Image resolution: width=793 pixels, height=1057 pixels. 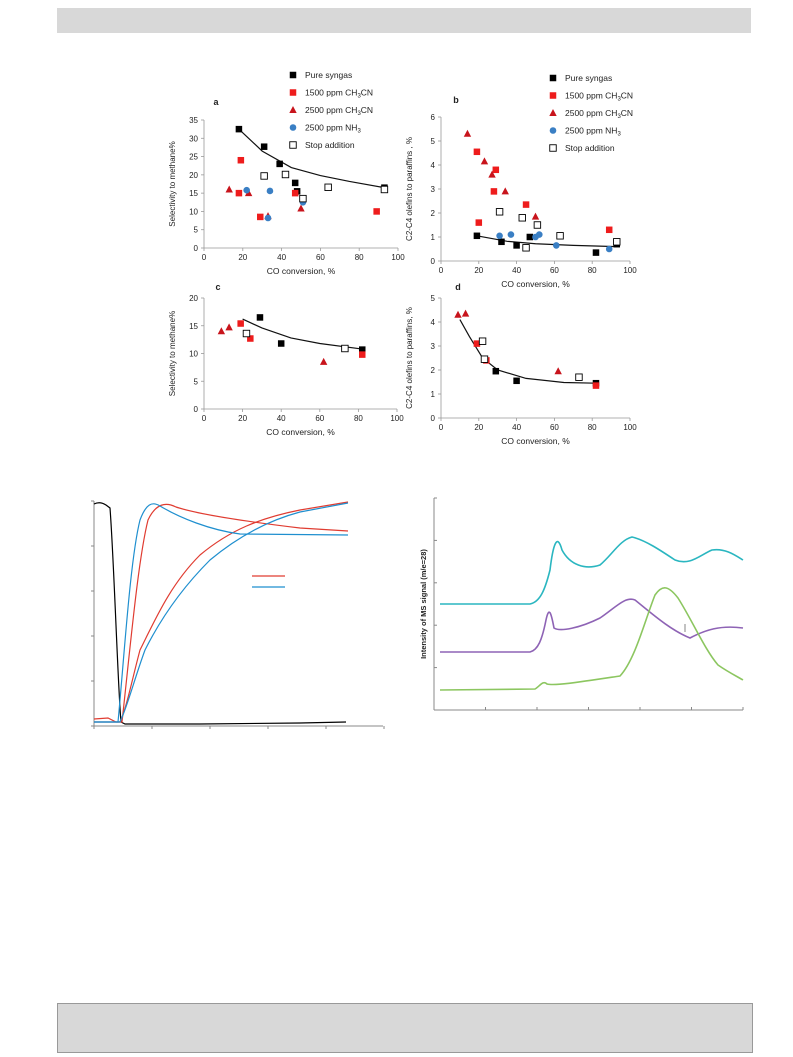 What do you see at coordinates (216, 102) in the screenshot?
I see `panel-letter: a` at bounding box center [216, 102].